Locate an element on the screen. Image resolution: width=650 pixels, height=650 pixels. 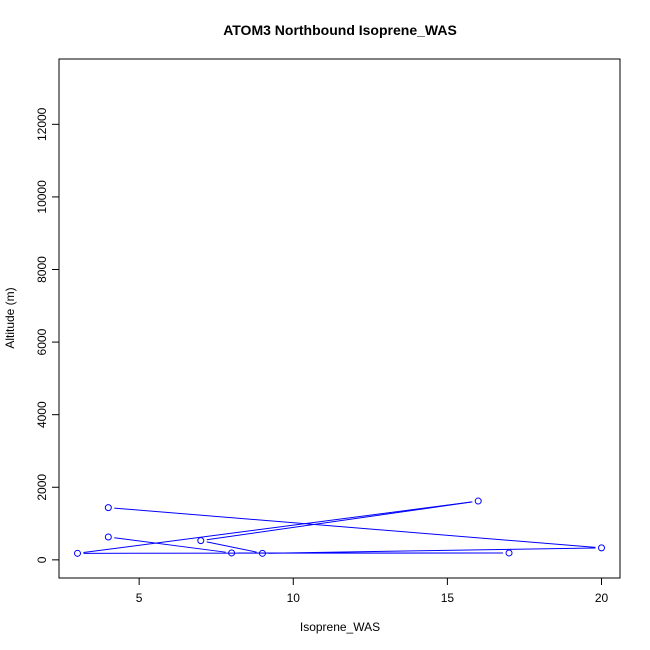
y-tick-label: 4000 is located at coordinates (42, 414).